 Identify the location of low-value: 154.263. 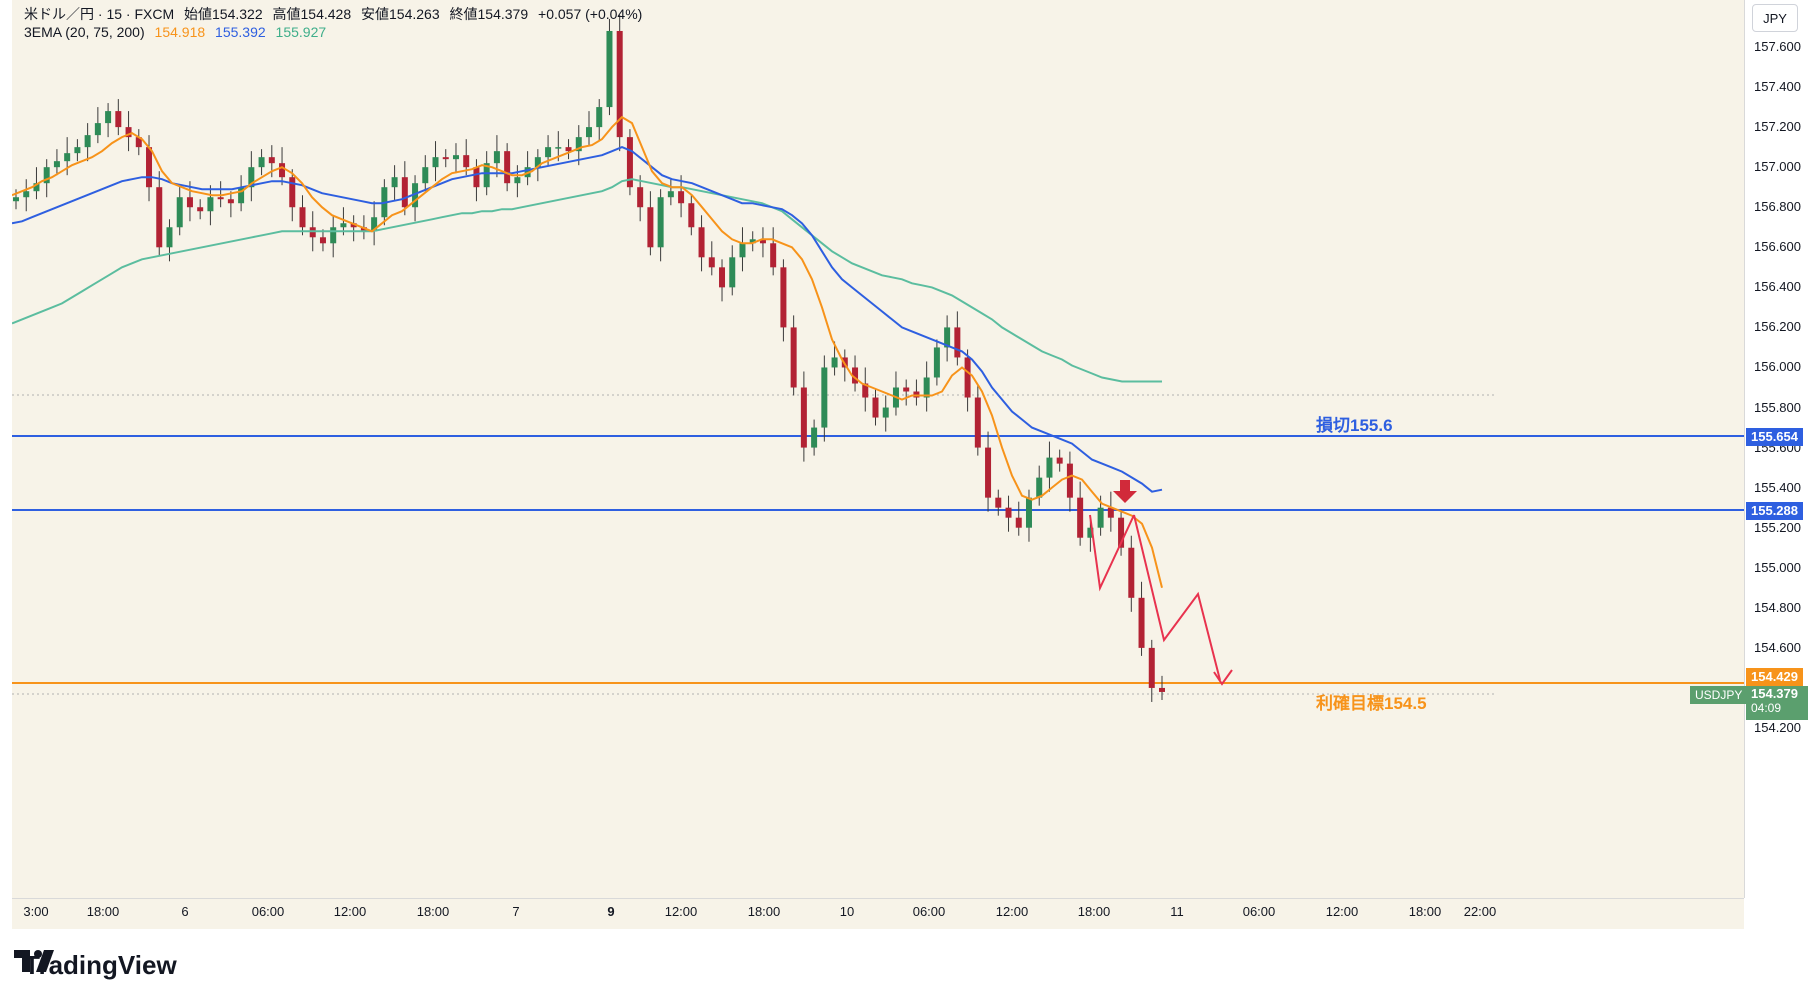
(414, 14).